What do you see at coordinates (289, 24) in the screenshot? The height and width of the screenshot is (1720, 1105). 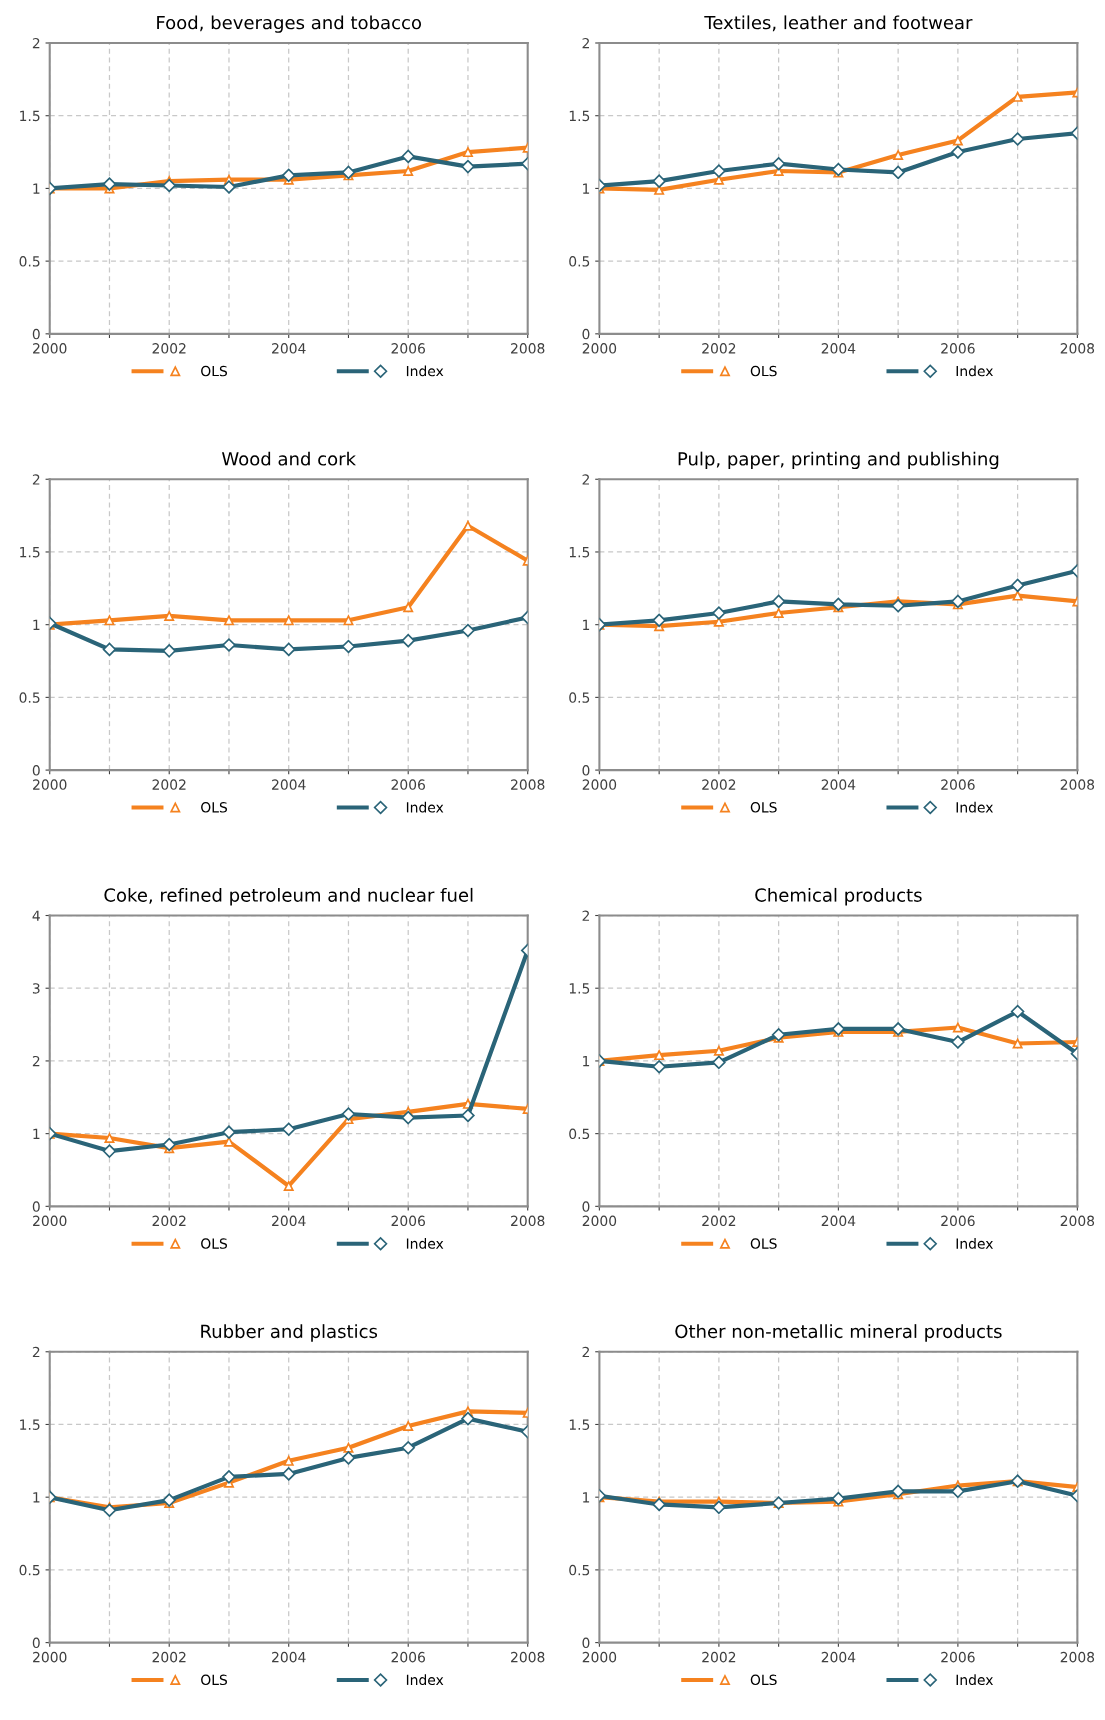 I see `chart-title: Food, beverages and tobacco` at bounding box center [289, 24].